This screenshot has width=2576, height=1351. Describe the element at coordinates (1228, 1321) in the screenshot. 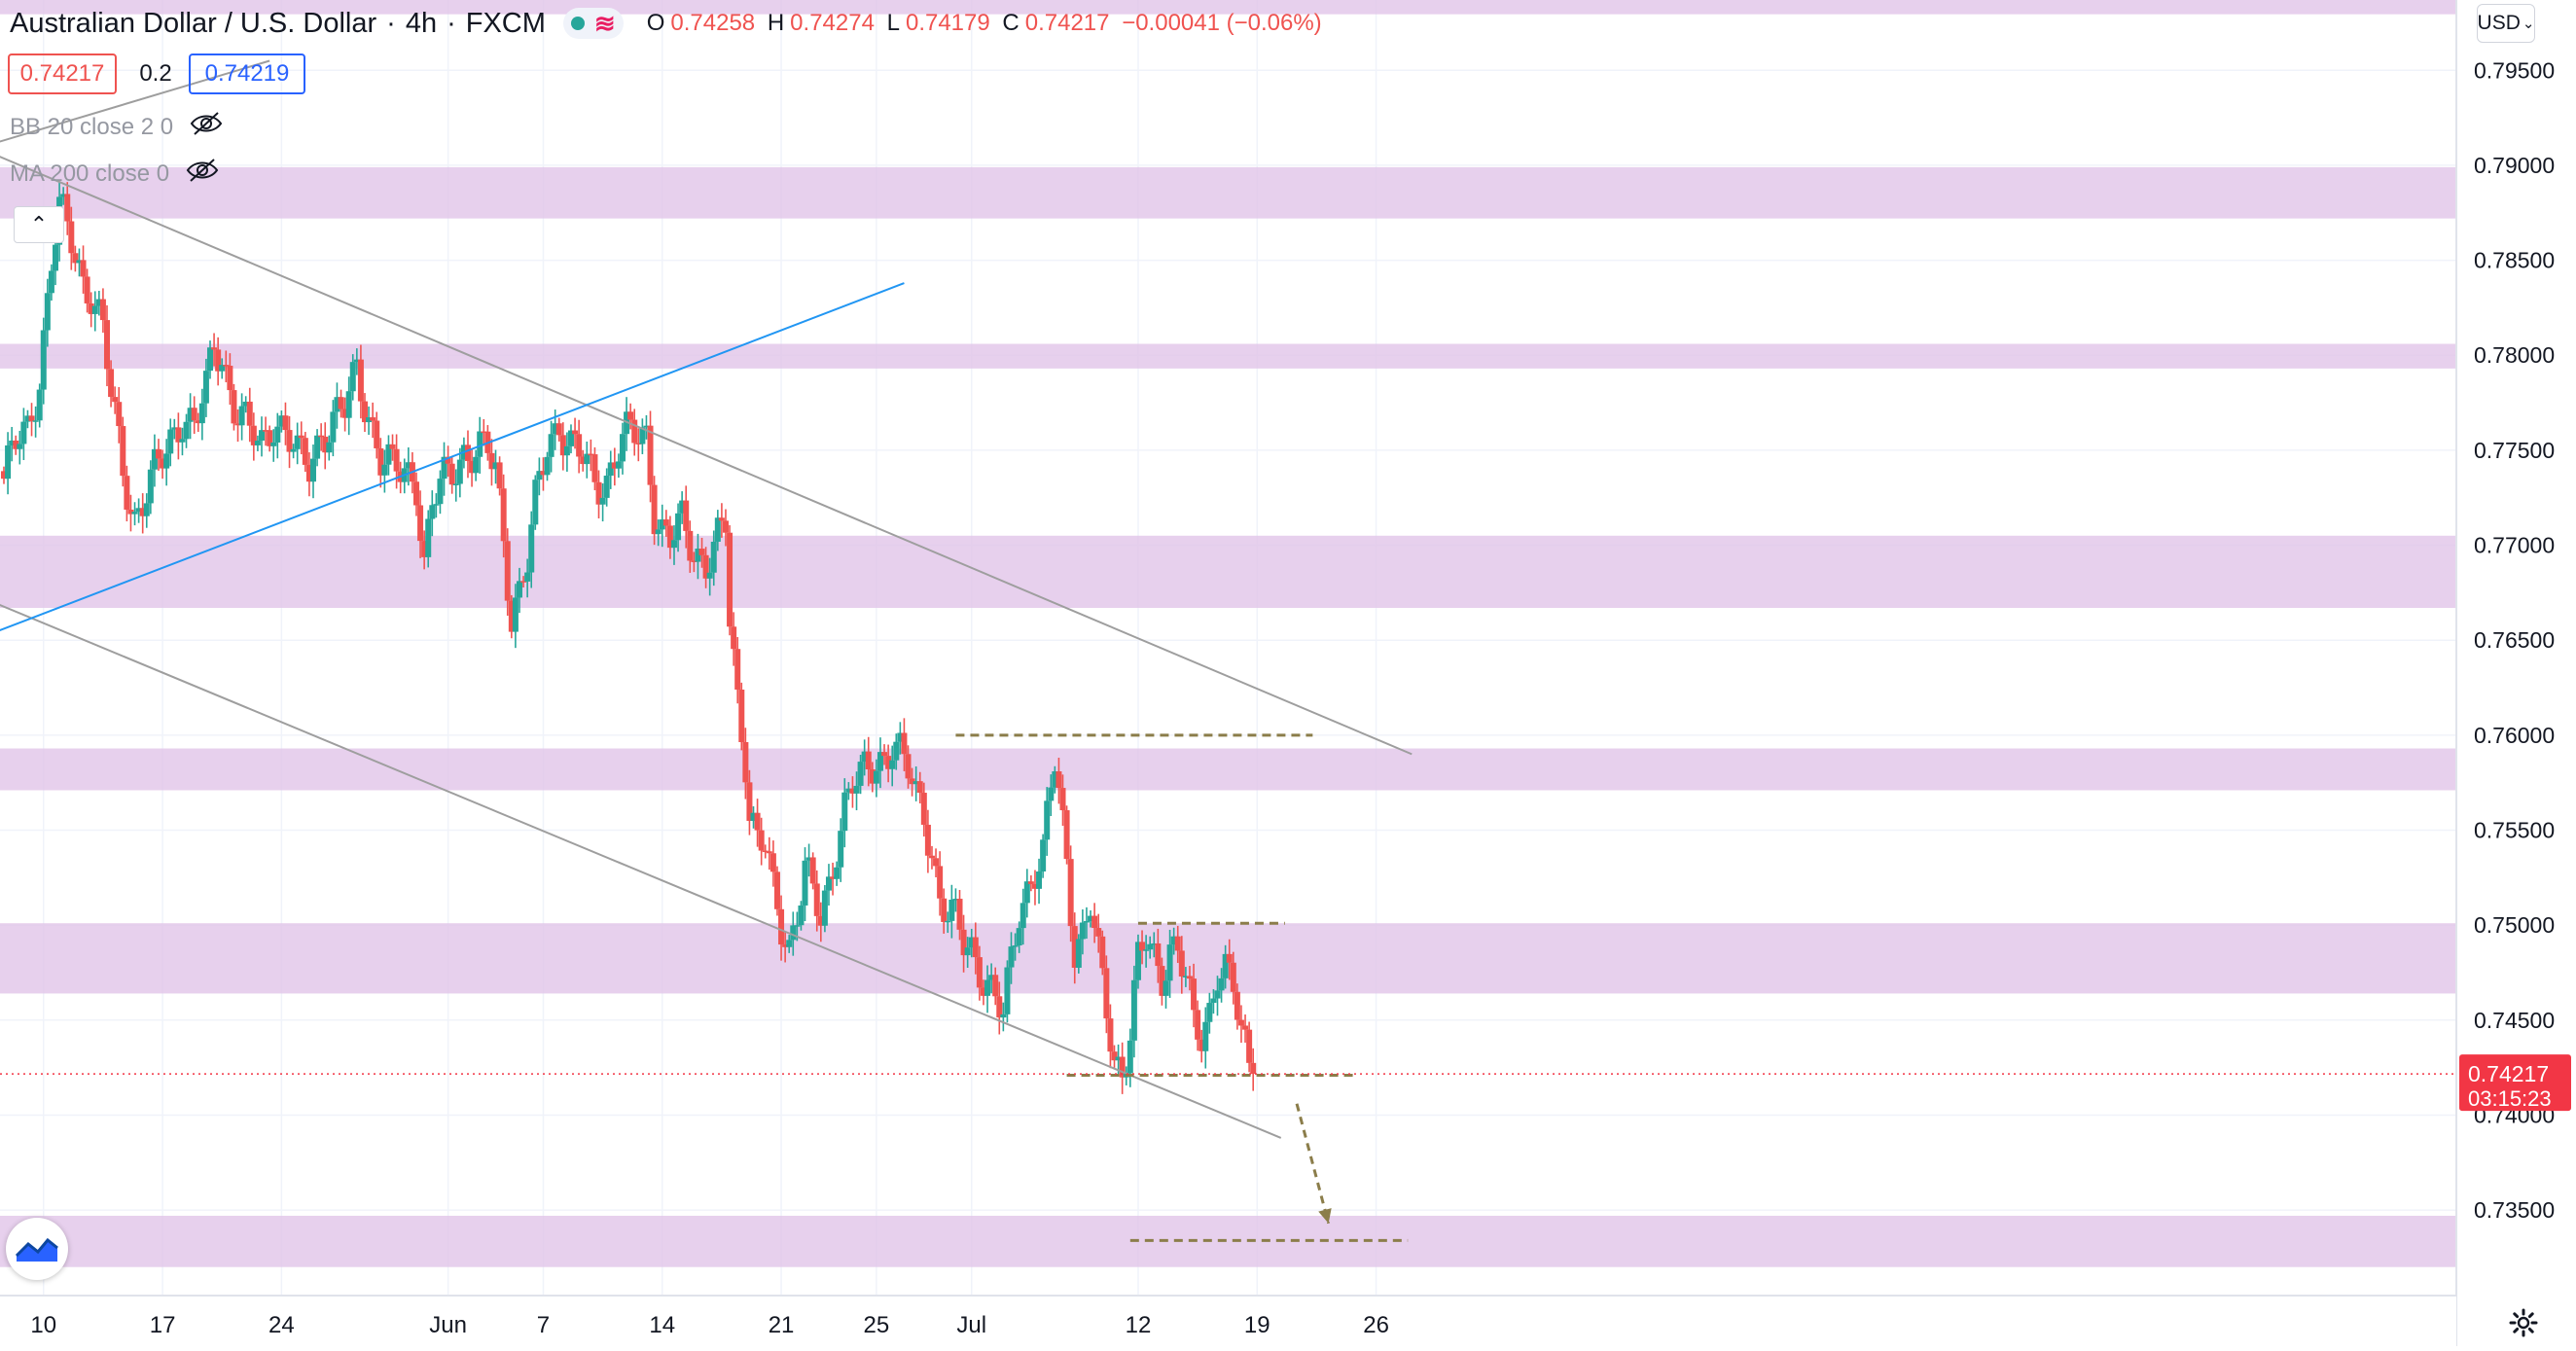

I see `time-axis` at that location.